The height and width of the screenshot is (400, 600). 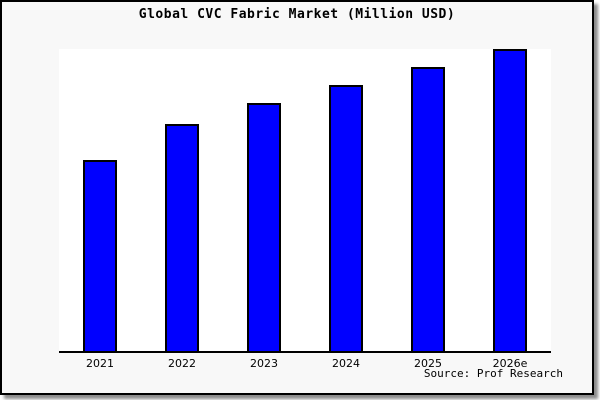 I want to click on bar-2021, so click(x=100, y=255).